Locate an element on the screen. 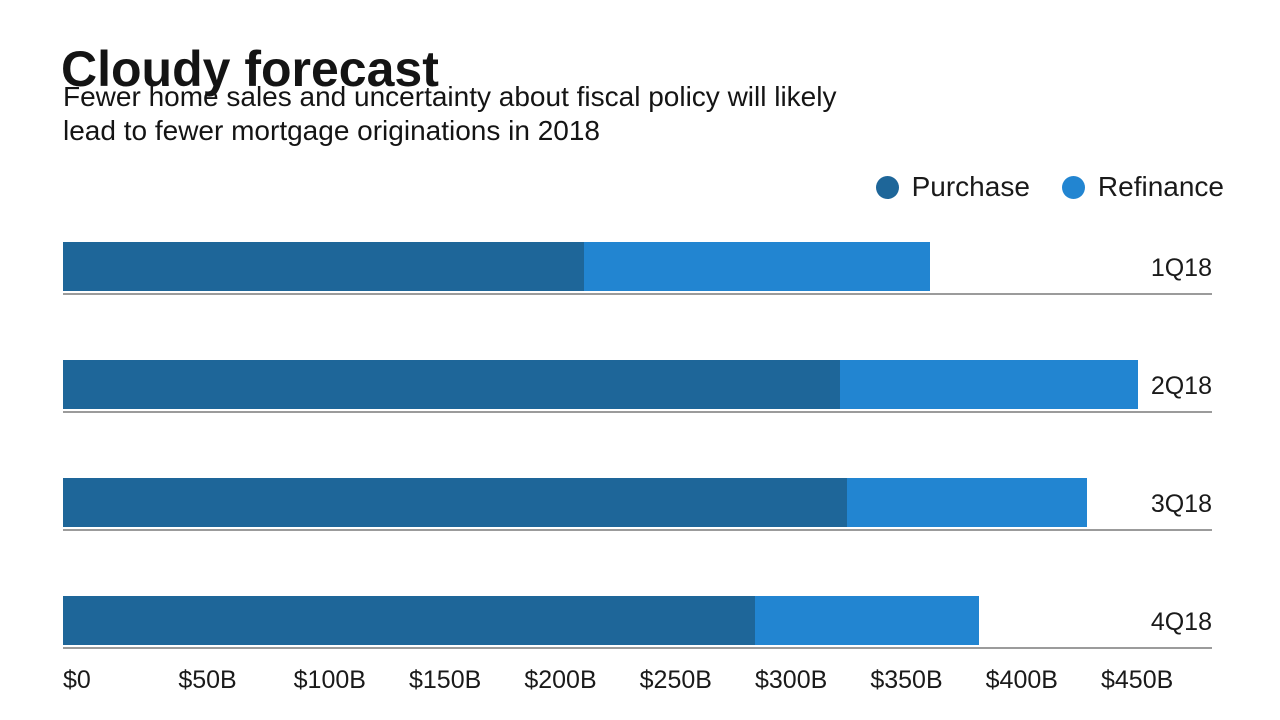 This screenshot has height=720, width=1280. axis-tick-label: $100B is located at coordinates (329, 680).